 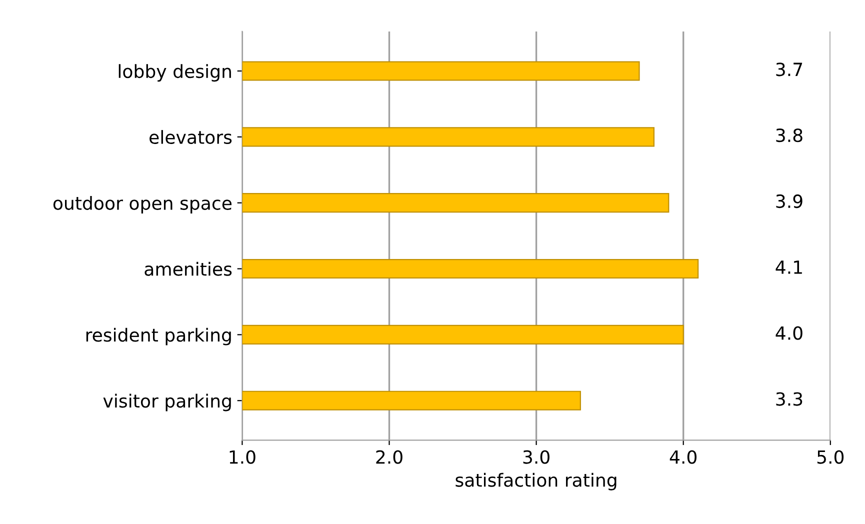 I want to click on y-tick-label: outdoor open space, so click(x=142, y=205).